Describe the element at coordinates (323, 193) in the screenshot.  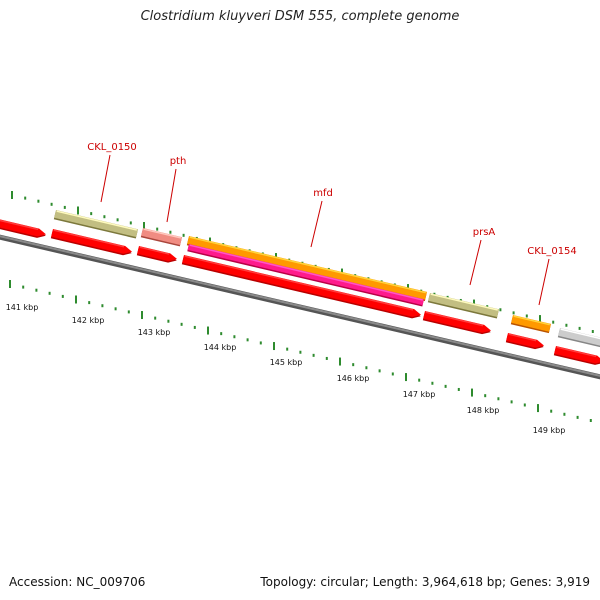
I see `gene-label: mfd` at that location.